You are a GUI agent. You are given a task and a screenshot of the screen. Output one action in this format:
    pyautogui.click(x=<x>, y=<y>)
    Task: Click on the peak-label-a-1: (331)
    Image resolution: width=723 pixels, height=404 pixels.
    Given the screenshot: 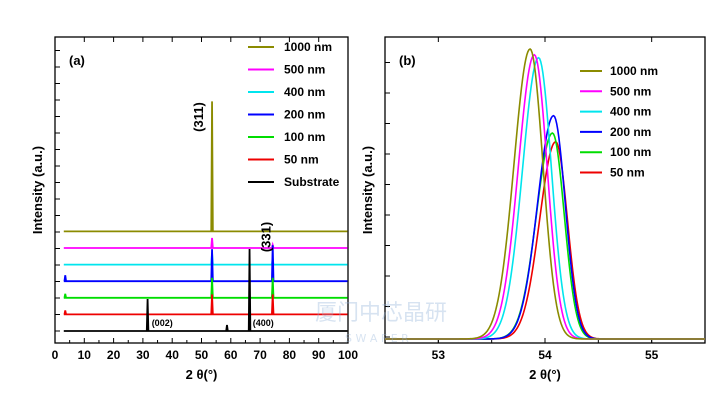 What is the action you would take?
    pyautogui.click(x=265, y=237)
    